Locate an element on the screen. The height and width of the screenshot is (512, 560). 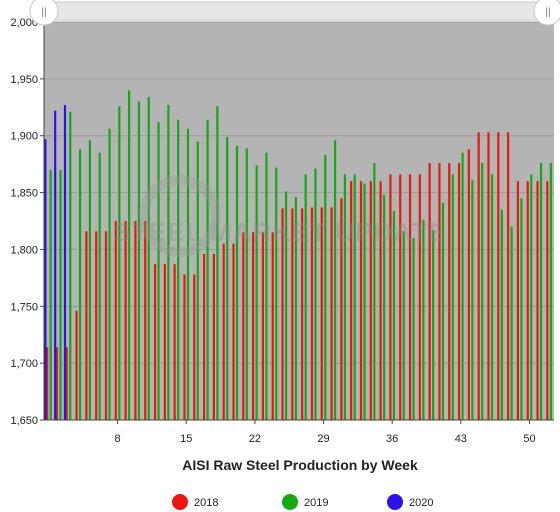
x-tick-label: 36 is located at coordinates (392, 439).